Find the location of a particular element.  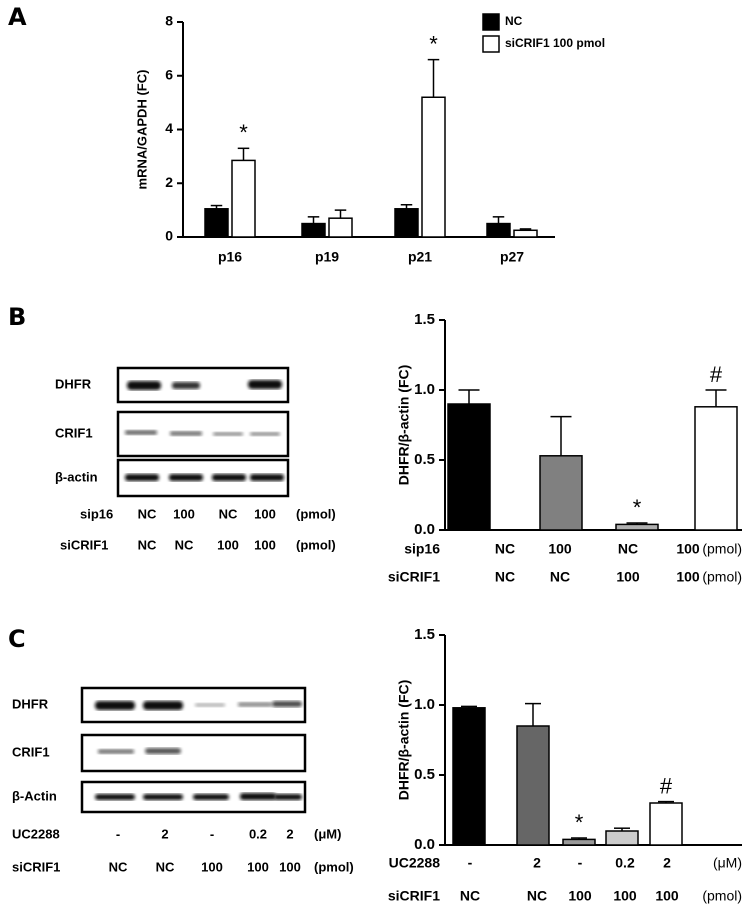

y-tick-label: 6 is located at coordinates (169, 74).